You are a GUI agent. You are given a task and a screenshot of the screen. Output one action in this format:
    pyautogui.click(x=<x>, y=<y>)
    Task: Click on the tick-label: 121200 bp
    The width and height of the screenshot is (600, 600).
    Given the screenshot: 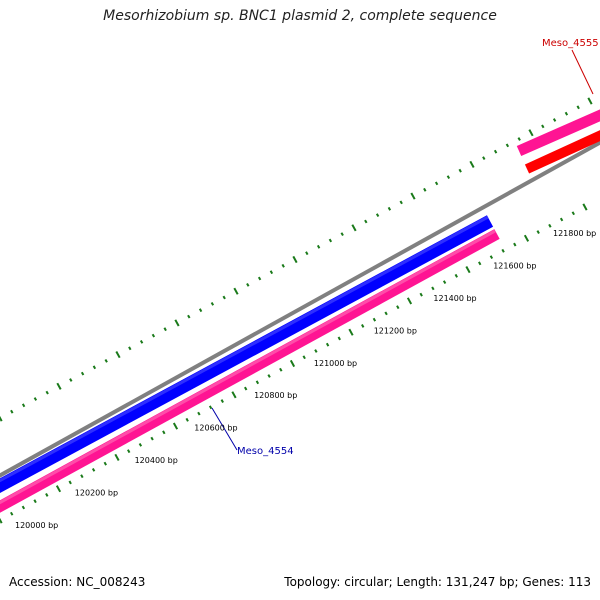 What is the action you would take?
    pyautogui.click(x=395, y=330)
    